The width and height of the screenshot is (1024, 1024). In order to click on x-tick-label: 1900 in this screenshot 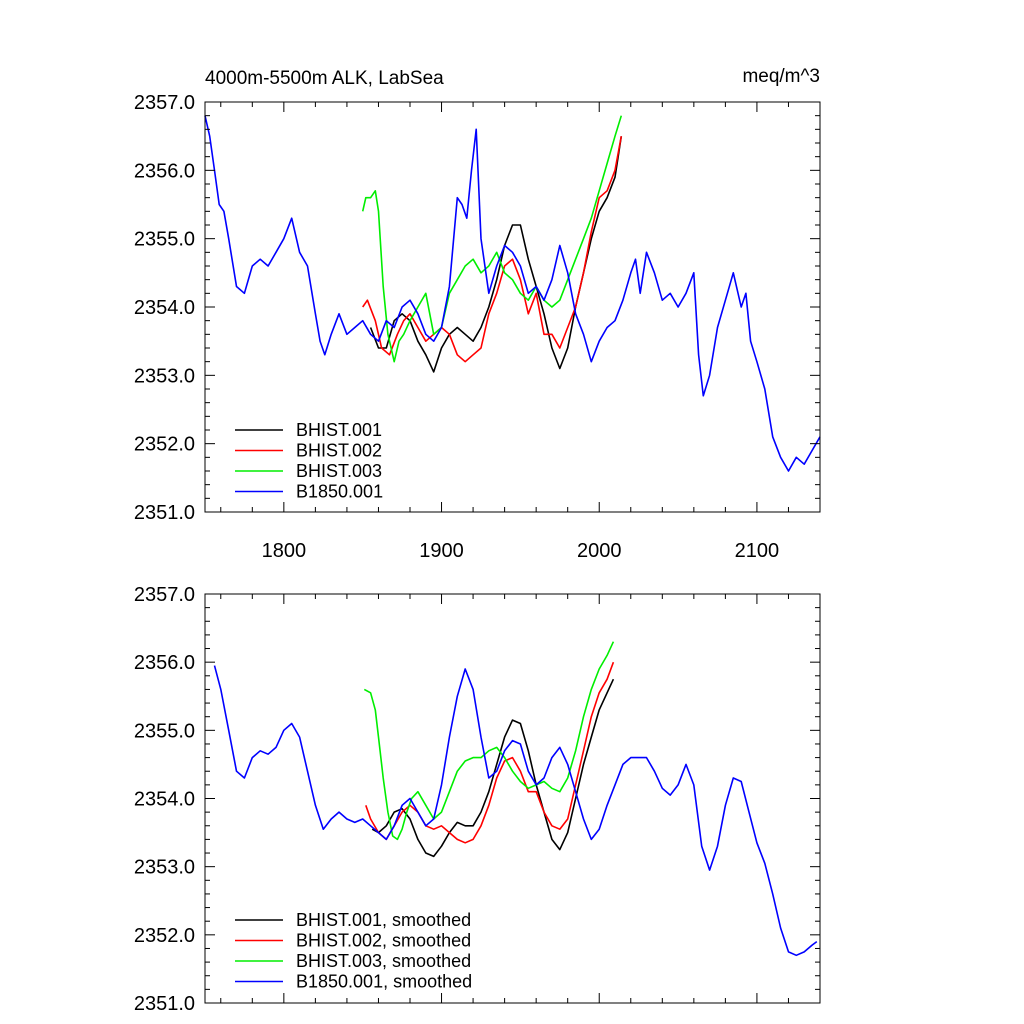, I will do `click(441, 551)`.